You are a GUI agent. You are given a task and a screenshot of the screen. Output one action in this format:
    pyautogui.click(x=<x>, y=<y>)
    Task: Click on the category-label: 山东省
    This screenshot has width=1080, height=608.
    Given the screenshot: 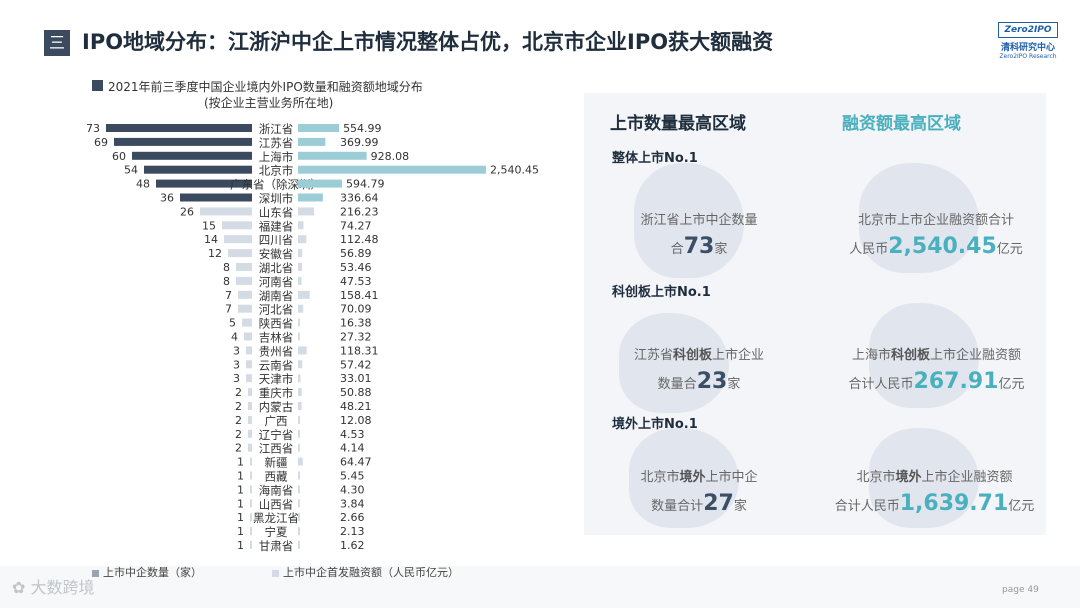 What is the action you would take?
    pyautogui.click(x=276, y=212)
    